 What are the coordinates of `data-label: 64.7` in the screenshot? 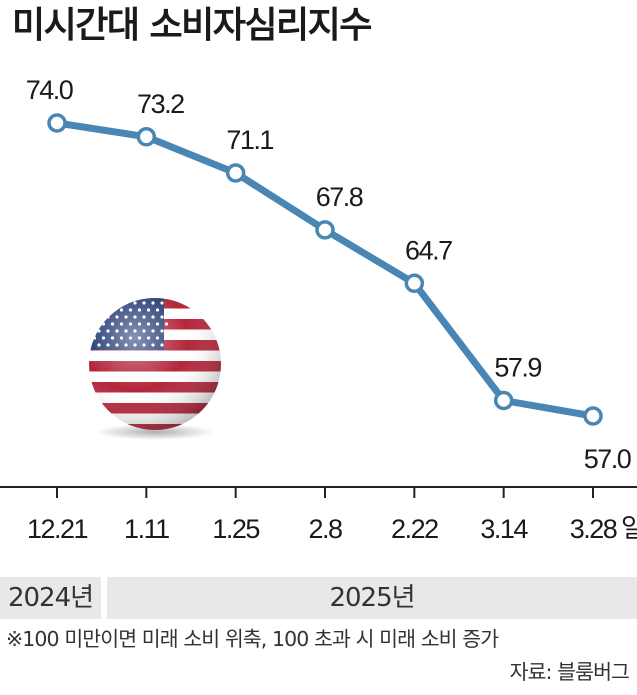 It's located at (428, 250).